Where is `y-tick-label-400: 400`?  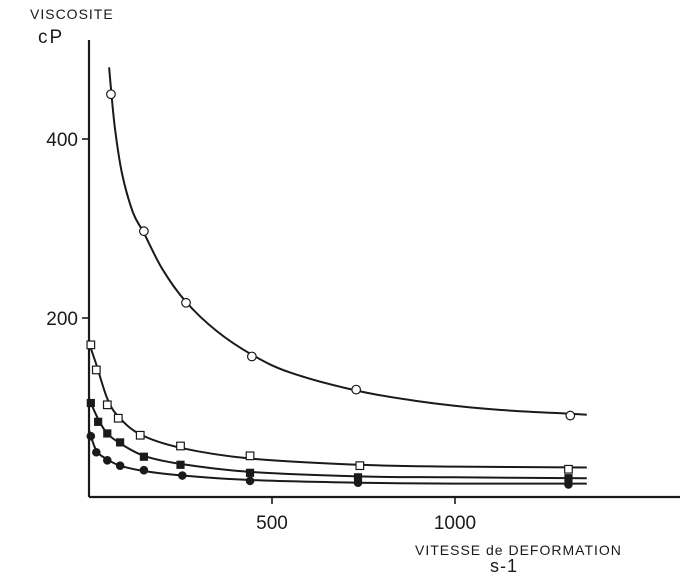
y-tick-label-400: 400 is located at coordinates (62, 140).